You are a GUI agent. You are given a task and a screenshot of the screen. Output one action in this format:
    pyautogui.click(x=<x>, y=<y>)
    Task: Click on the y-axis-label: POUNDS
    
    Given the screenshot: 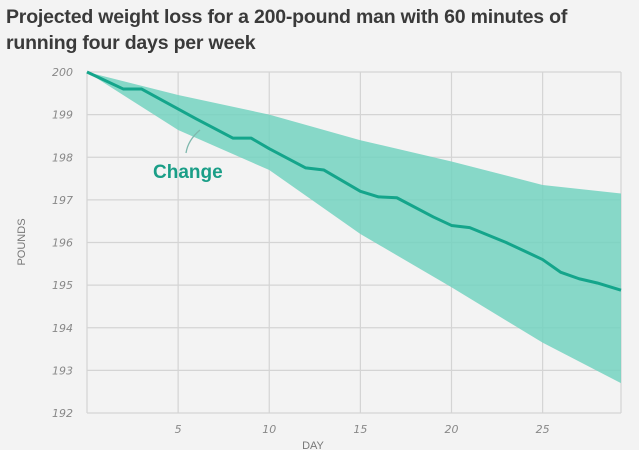 What is the action you would take?
    pyautogui.click(x=22, y=241)
    